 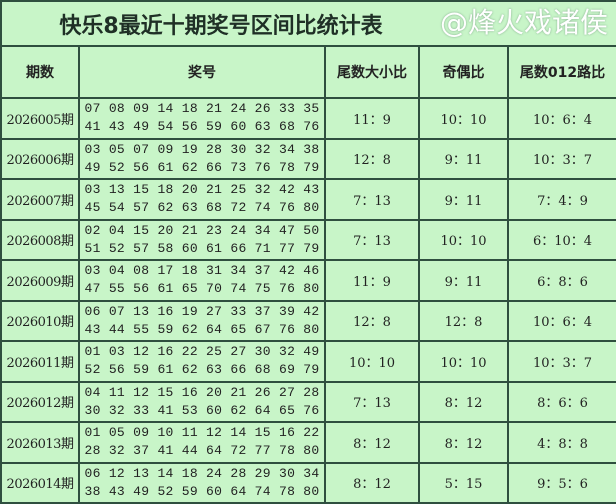 What do you see at coordinates (202, 230) in the screenshot?
I see `numbers-line-1: 02 04 15 20 21 23 24 34 47 50` at bounding box center [202, 230].